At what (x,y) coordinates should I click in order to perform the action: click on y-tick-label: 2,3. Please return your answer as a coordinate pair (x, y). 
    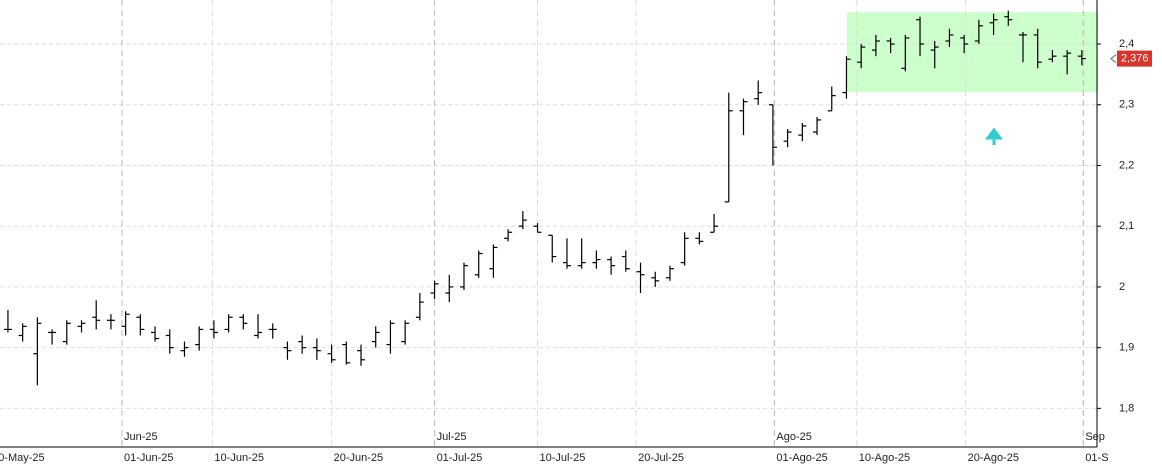
    Looking at the image, I should click on (1126, 105).